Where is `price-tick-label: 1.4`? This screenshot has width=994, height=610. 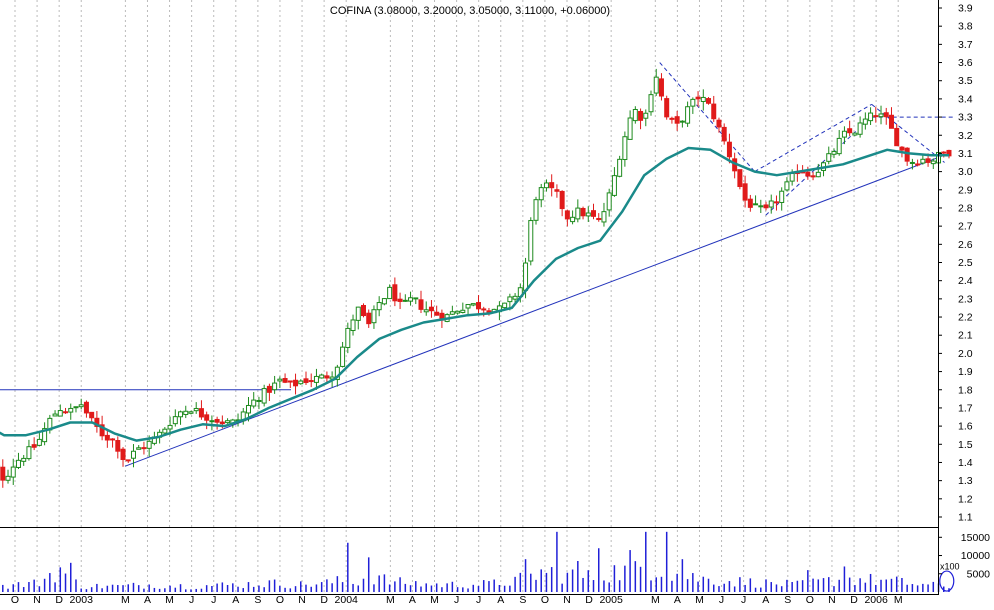
price-tick-label: 1.4 is located at coordinates (965, 463).